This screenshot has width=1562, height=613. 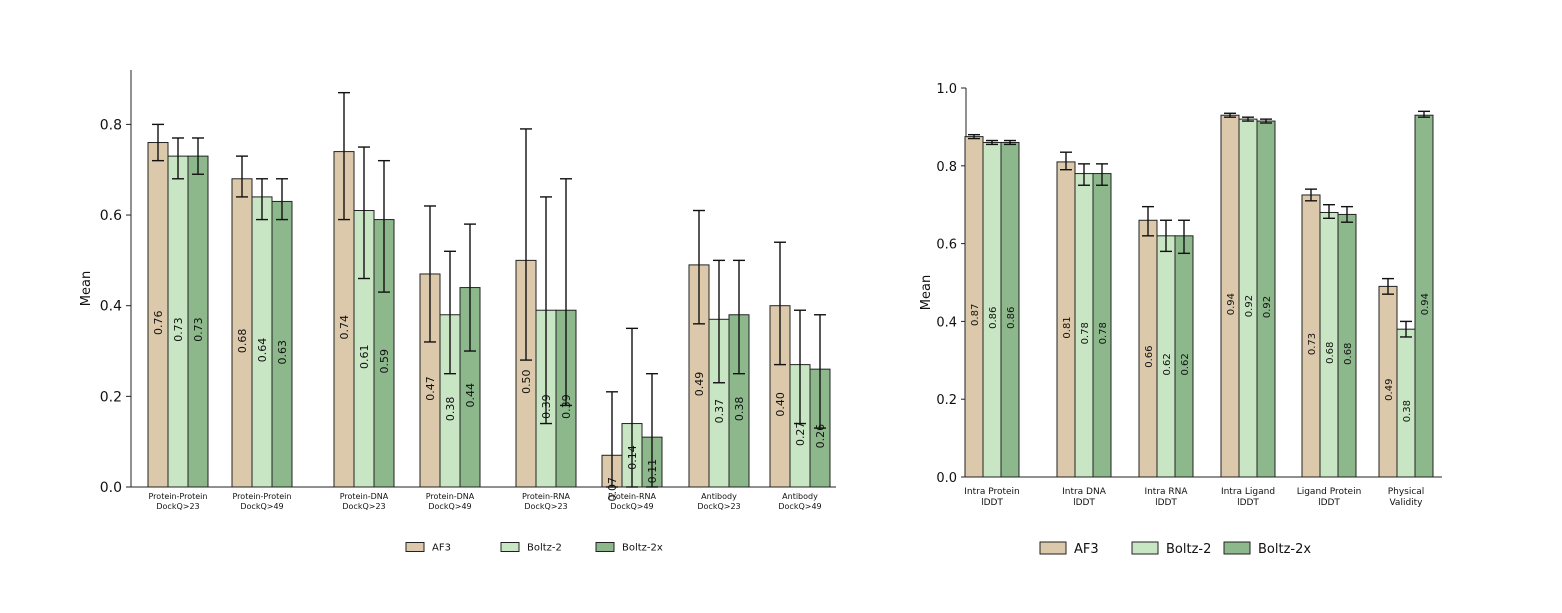 What do you see at coordinates (800, 434) in the screenshot?
I see `bar-value-label: 0.27` at bounding box center [800, 434].